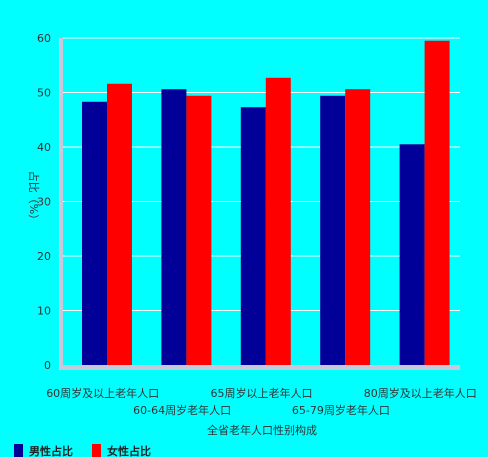  Describe the element at coordinates (341, 410) in the screenshot. I see `x-tick-label: 65-79周岁老年人口` at that location.